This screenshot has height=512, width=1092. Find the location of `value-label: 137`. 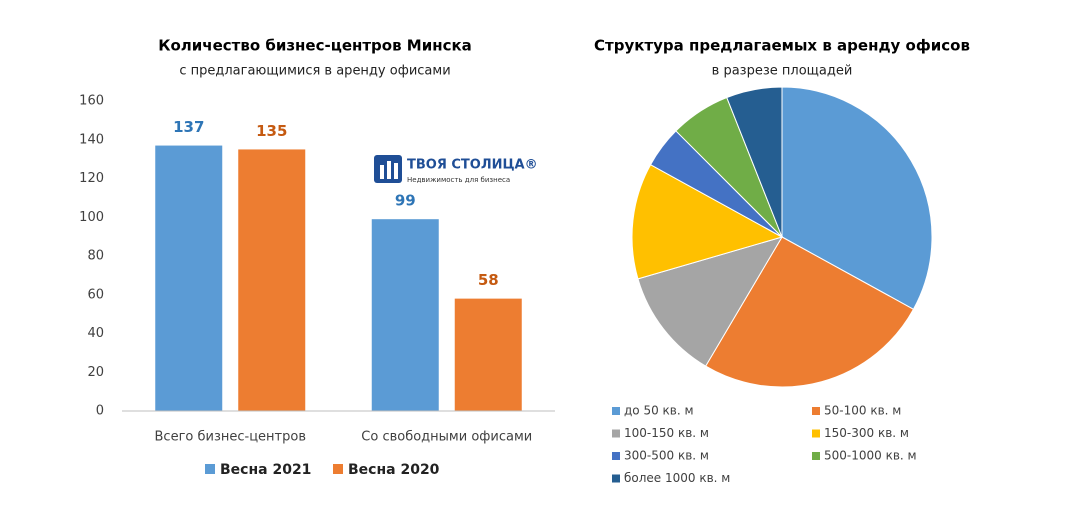

value-label: 137 is located at coordinates (188, 127).